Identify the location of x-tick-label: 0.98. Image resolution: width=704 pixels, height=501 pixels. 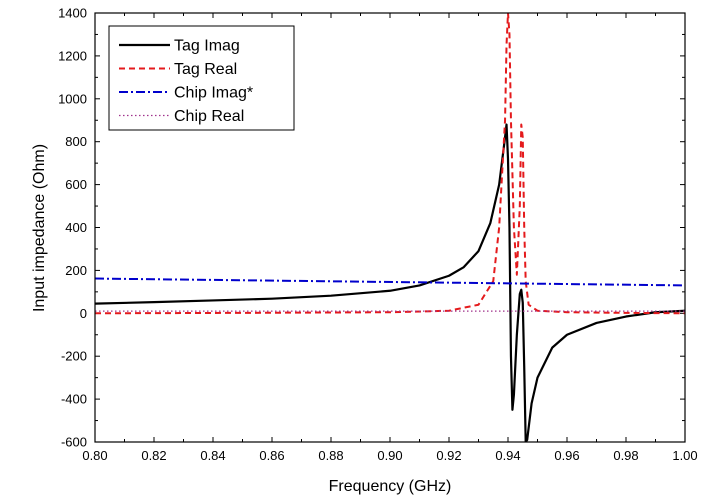
(625, 455).